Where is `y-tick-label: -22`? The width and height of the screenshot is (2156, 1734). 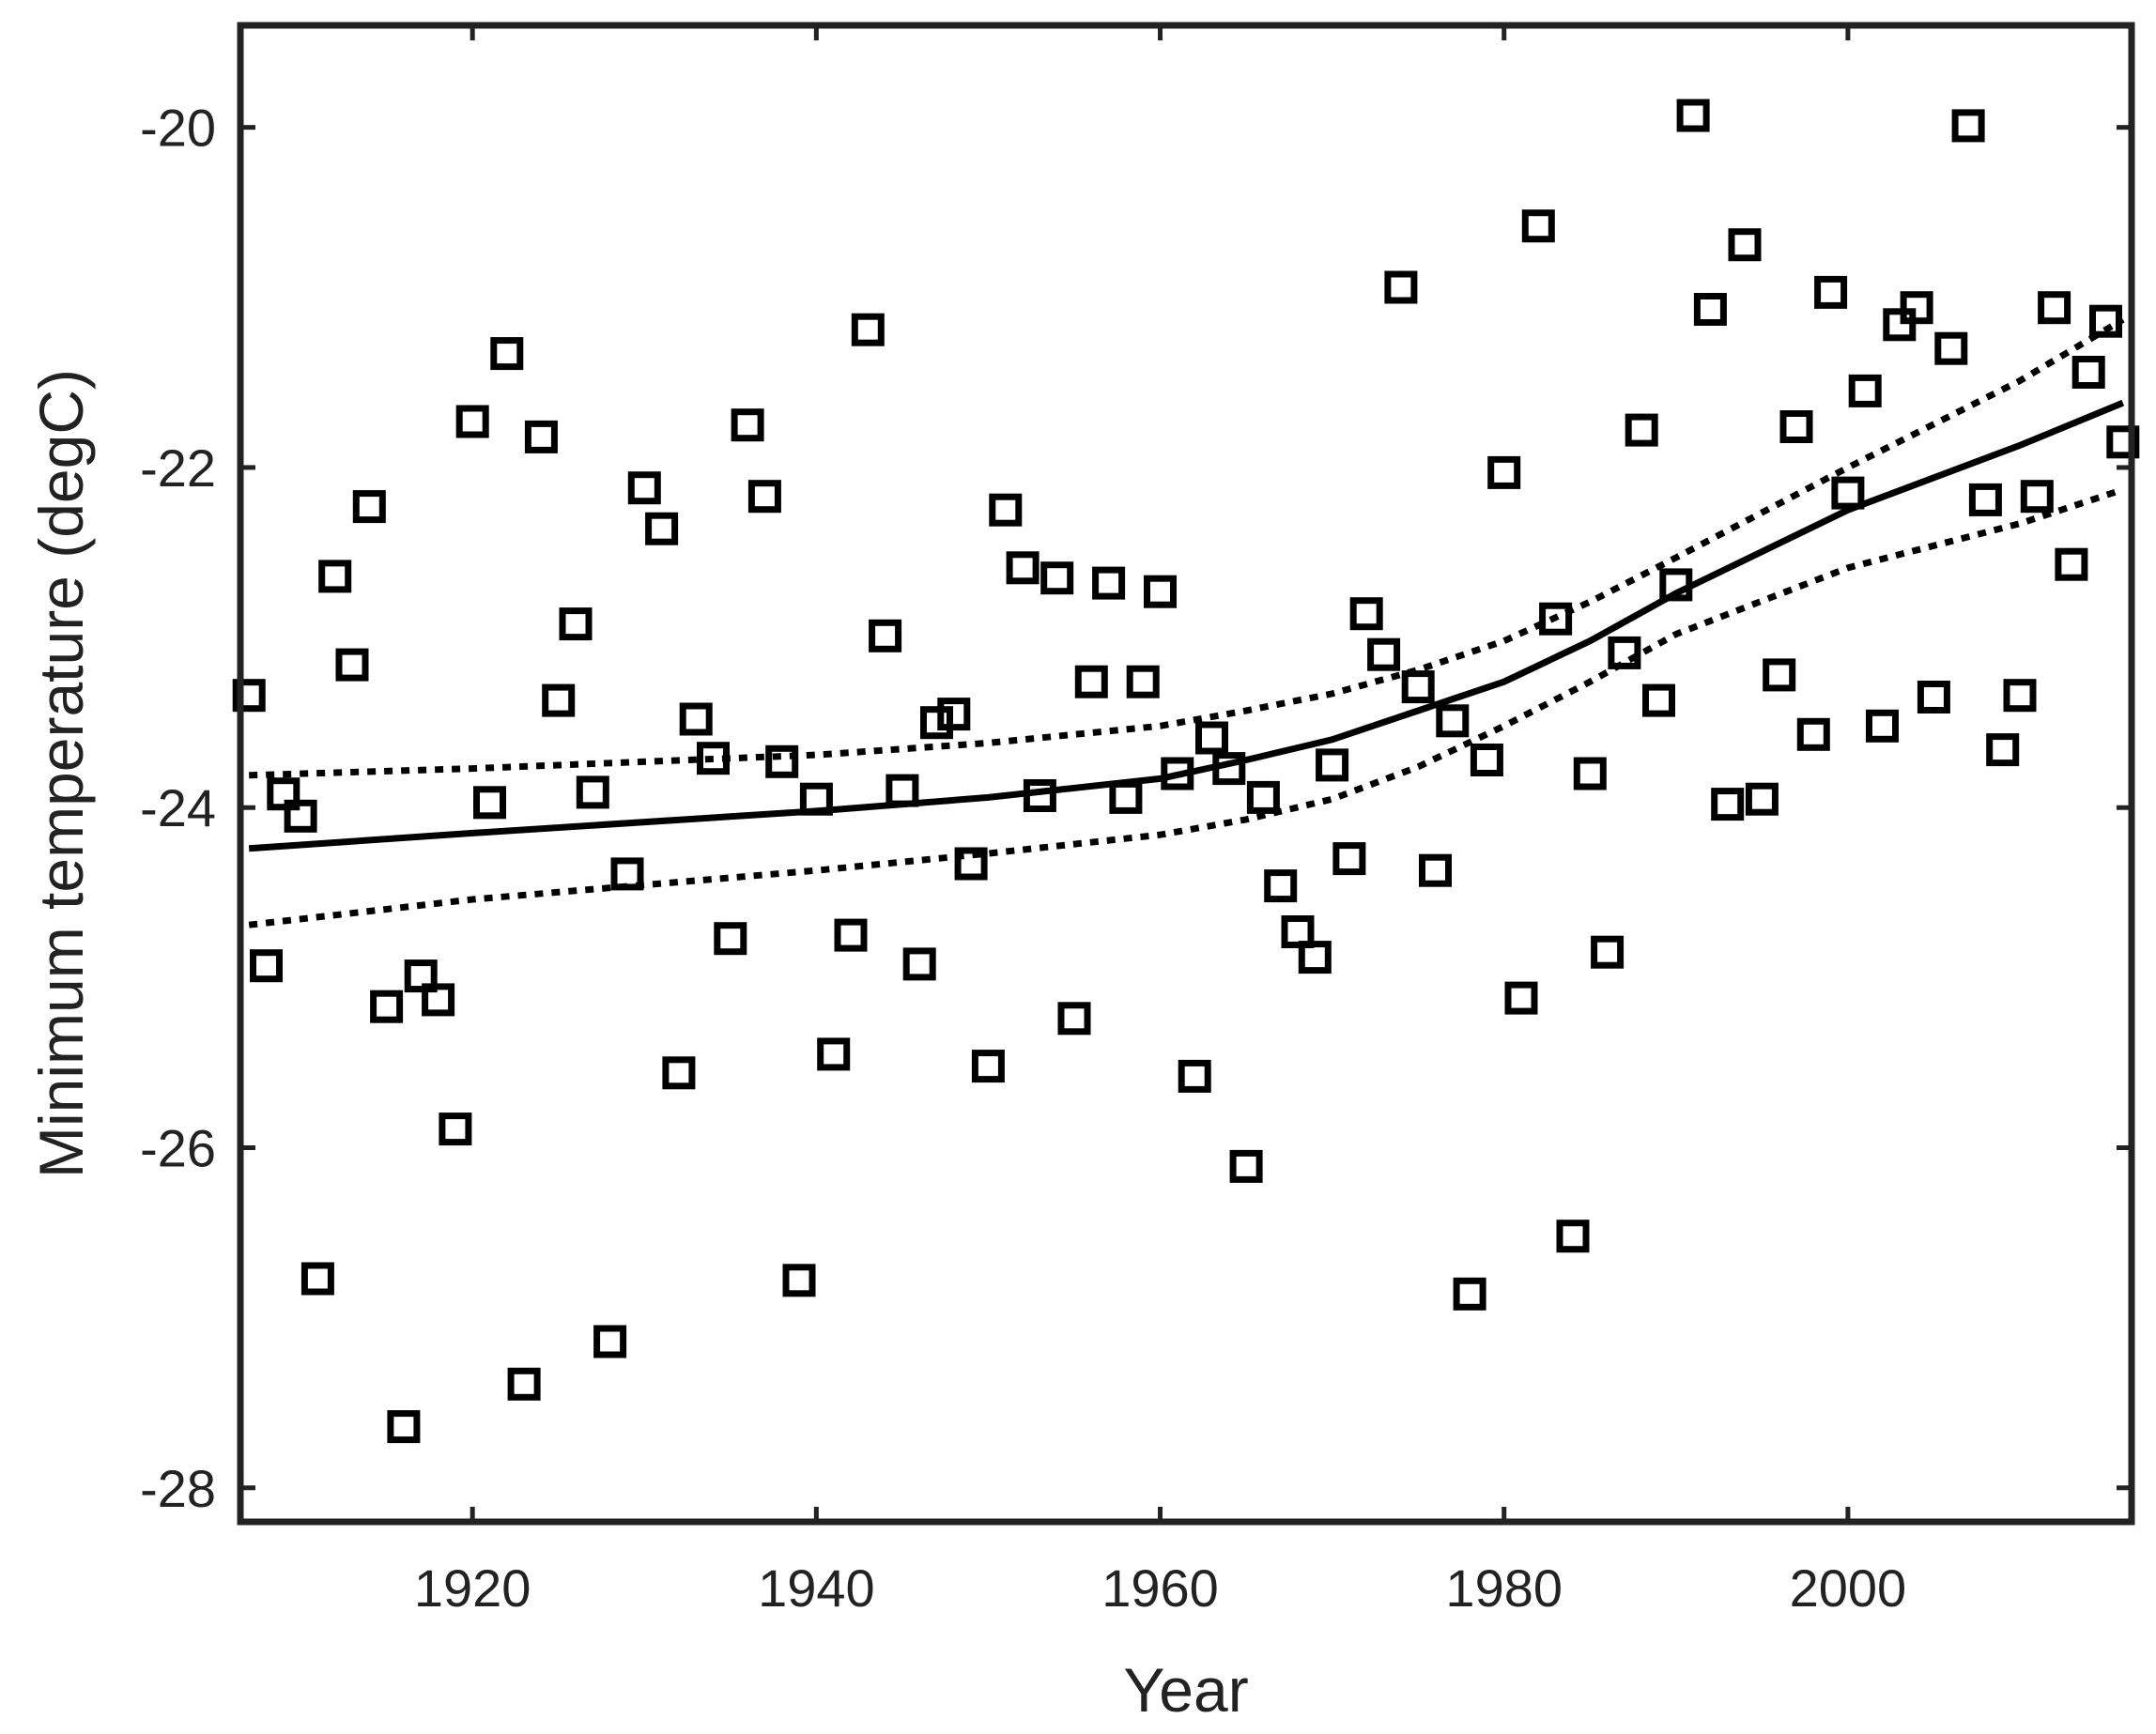
y-tick-label: -22 is located at coordinates (178, 468).